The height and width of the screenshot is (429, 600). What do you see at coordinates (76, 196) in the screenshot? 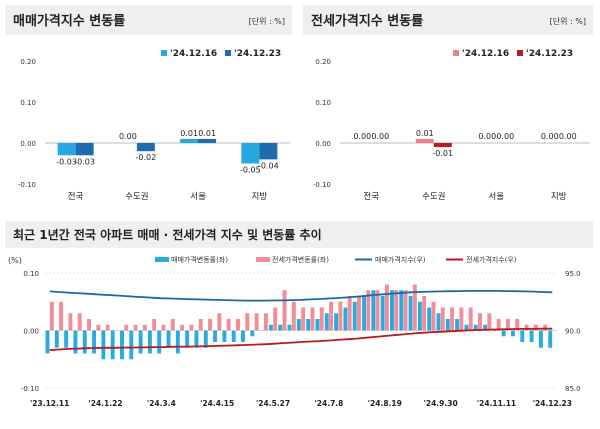
I see `category-label: 전국` at bounding box center [76, 196].